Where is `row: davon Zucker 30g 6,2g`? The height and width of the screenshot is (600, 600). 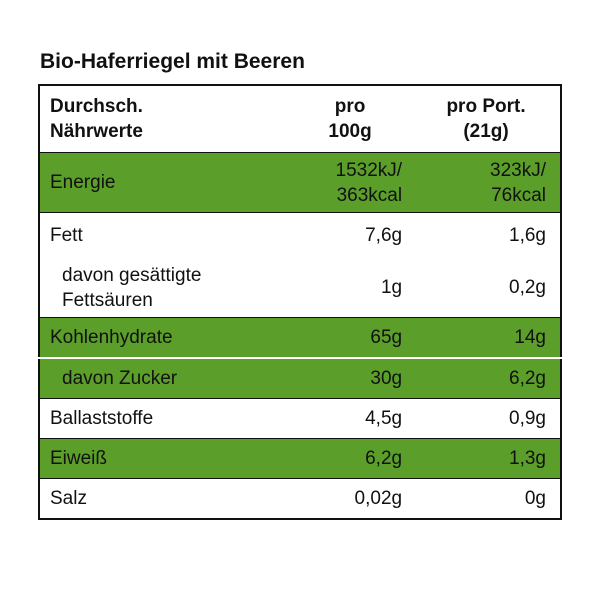 row: davon Zucker 30g 6,2g is located at coordinates (300, 378).